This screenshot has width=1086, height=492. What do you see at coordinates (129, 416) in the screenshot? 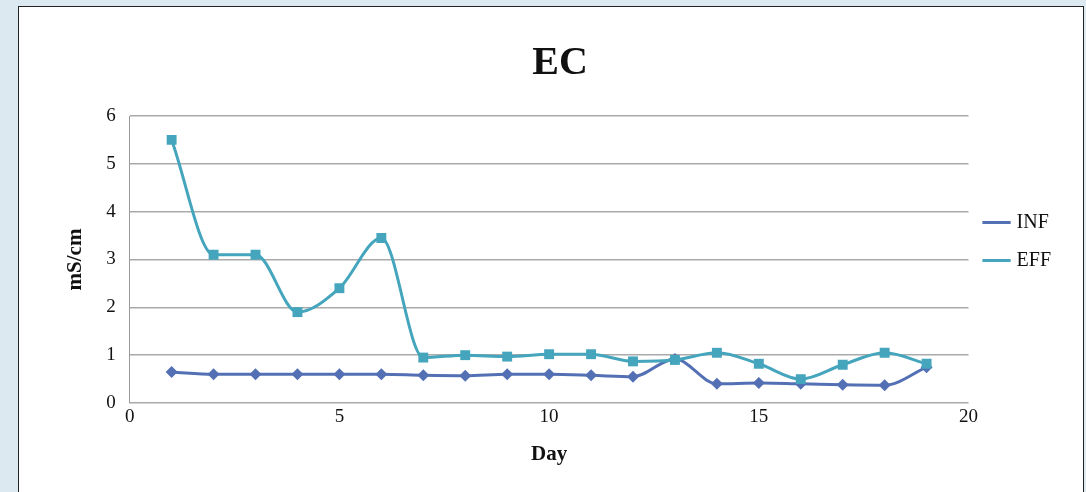
I see `x-tick-label: 0` at bounding box center [129, 416].